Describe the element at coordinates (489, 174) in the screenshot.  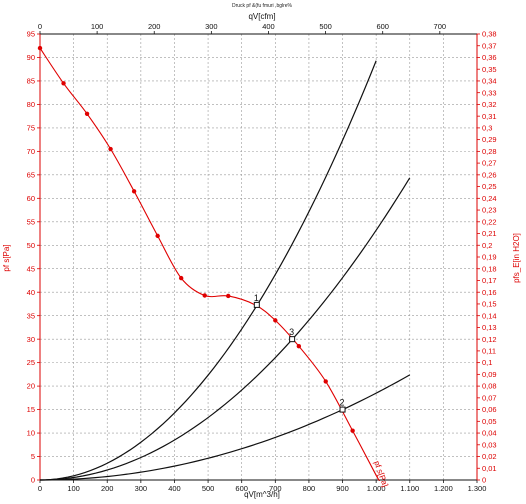
I see `y-right-tick-label: 0,26` at that location.